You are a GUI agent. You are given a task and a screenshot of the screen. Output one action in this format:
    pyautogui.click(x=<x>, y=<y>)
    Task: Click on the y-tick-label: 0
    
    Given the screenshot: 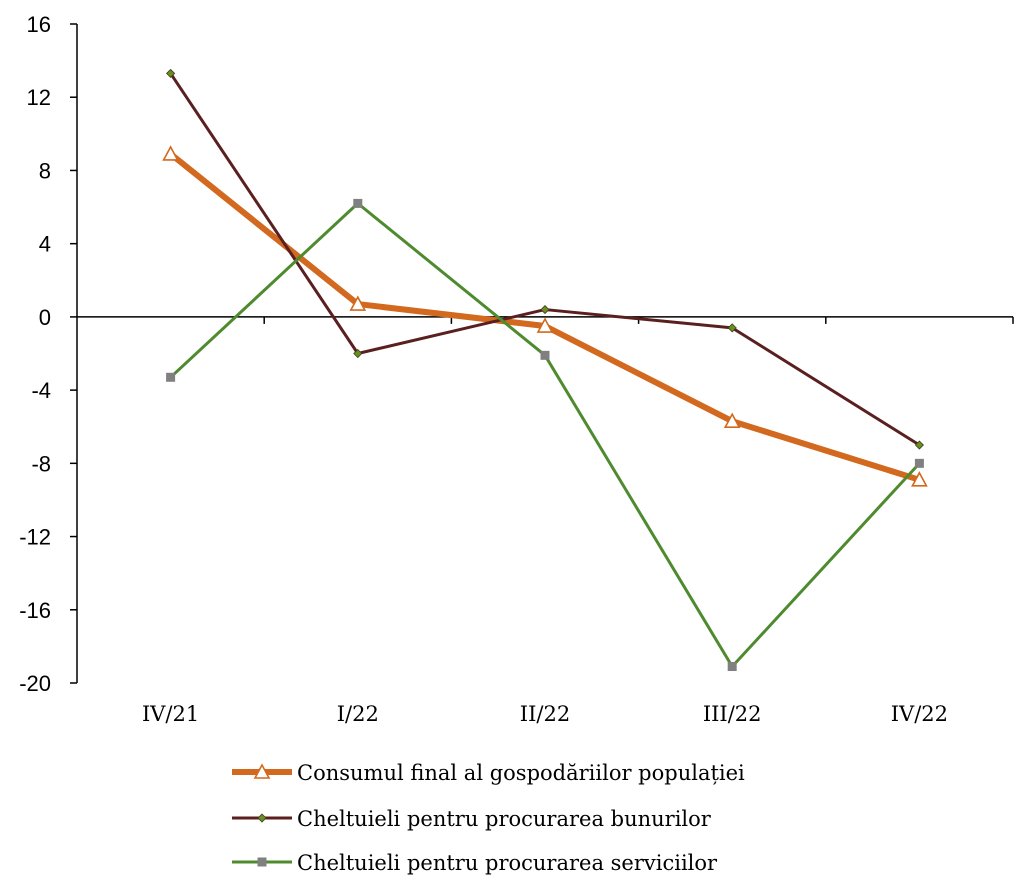 What is the action you would take?
    pyautogui.click(x=45, y=317)
    